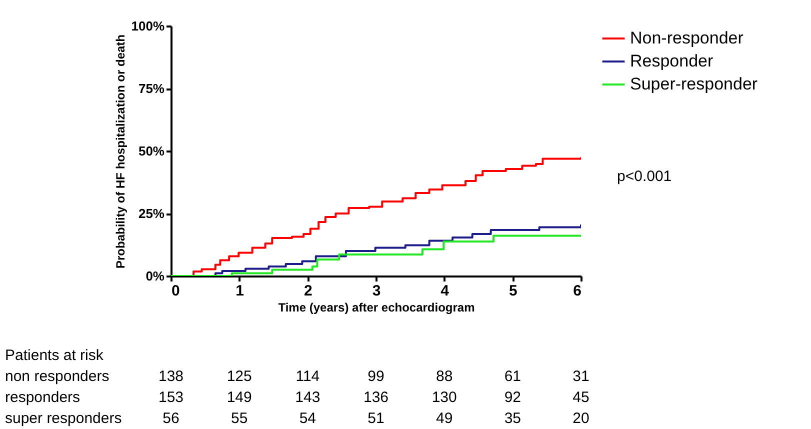 Image resolution: width=811 pixels, height=429 pixels. Describe the element at coordinates (308, 291) in the screenshot. I see `x-tick-label: 2` at that location.